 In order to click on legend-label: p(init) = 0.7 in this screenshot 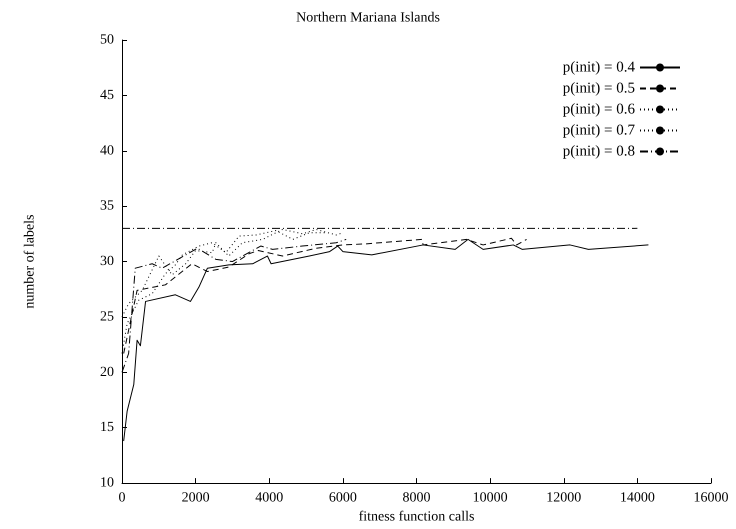, I will do `click(599, 130)`.